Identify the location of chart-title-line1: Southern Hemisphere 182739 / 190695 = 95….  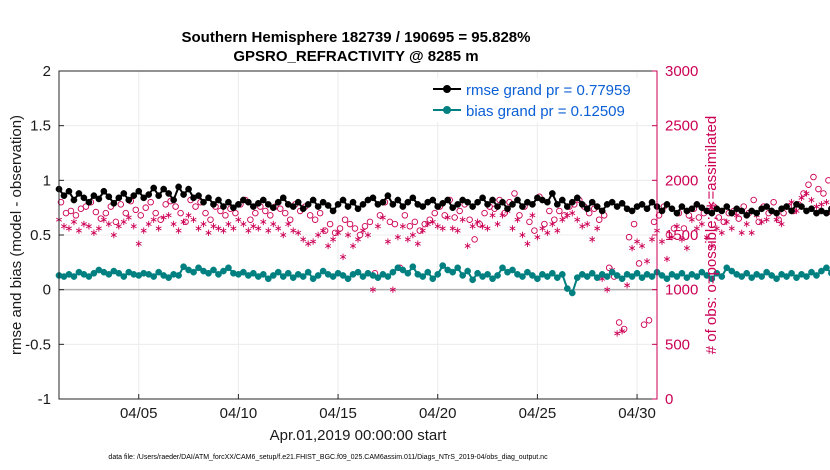
(356, 37).